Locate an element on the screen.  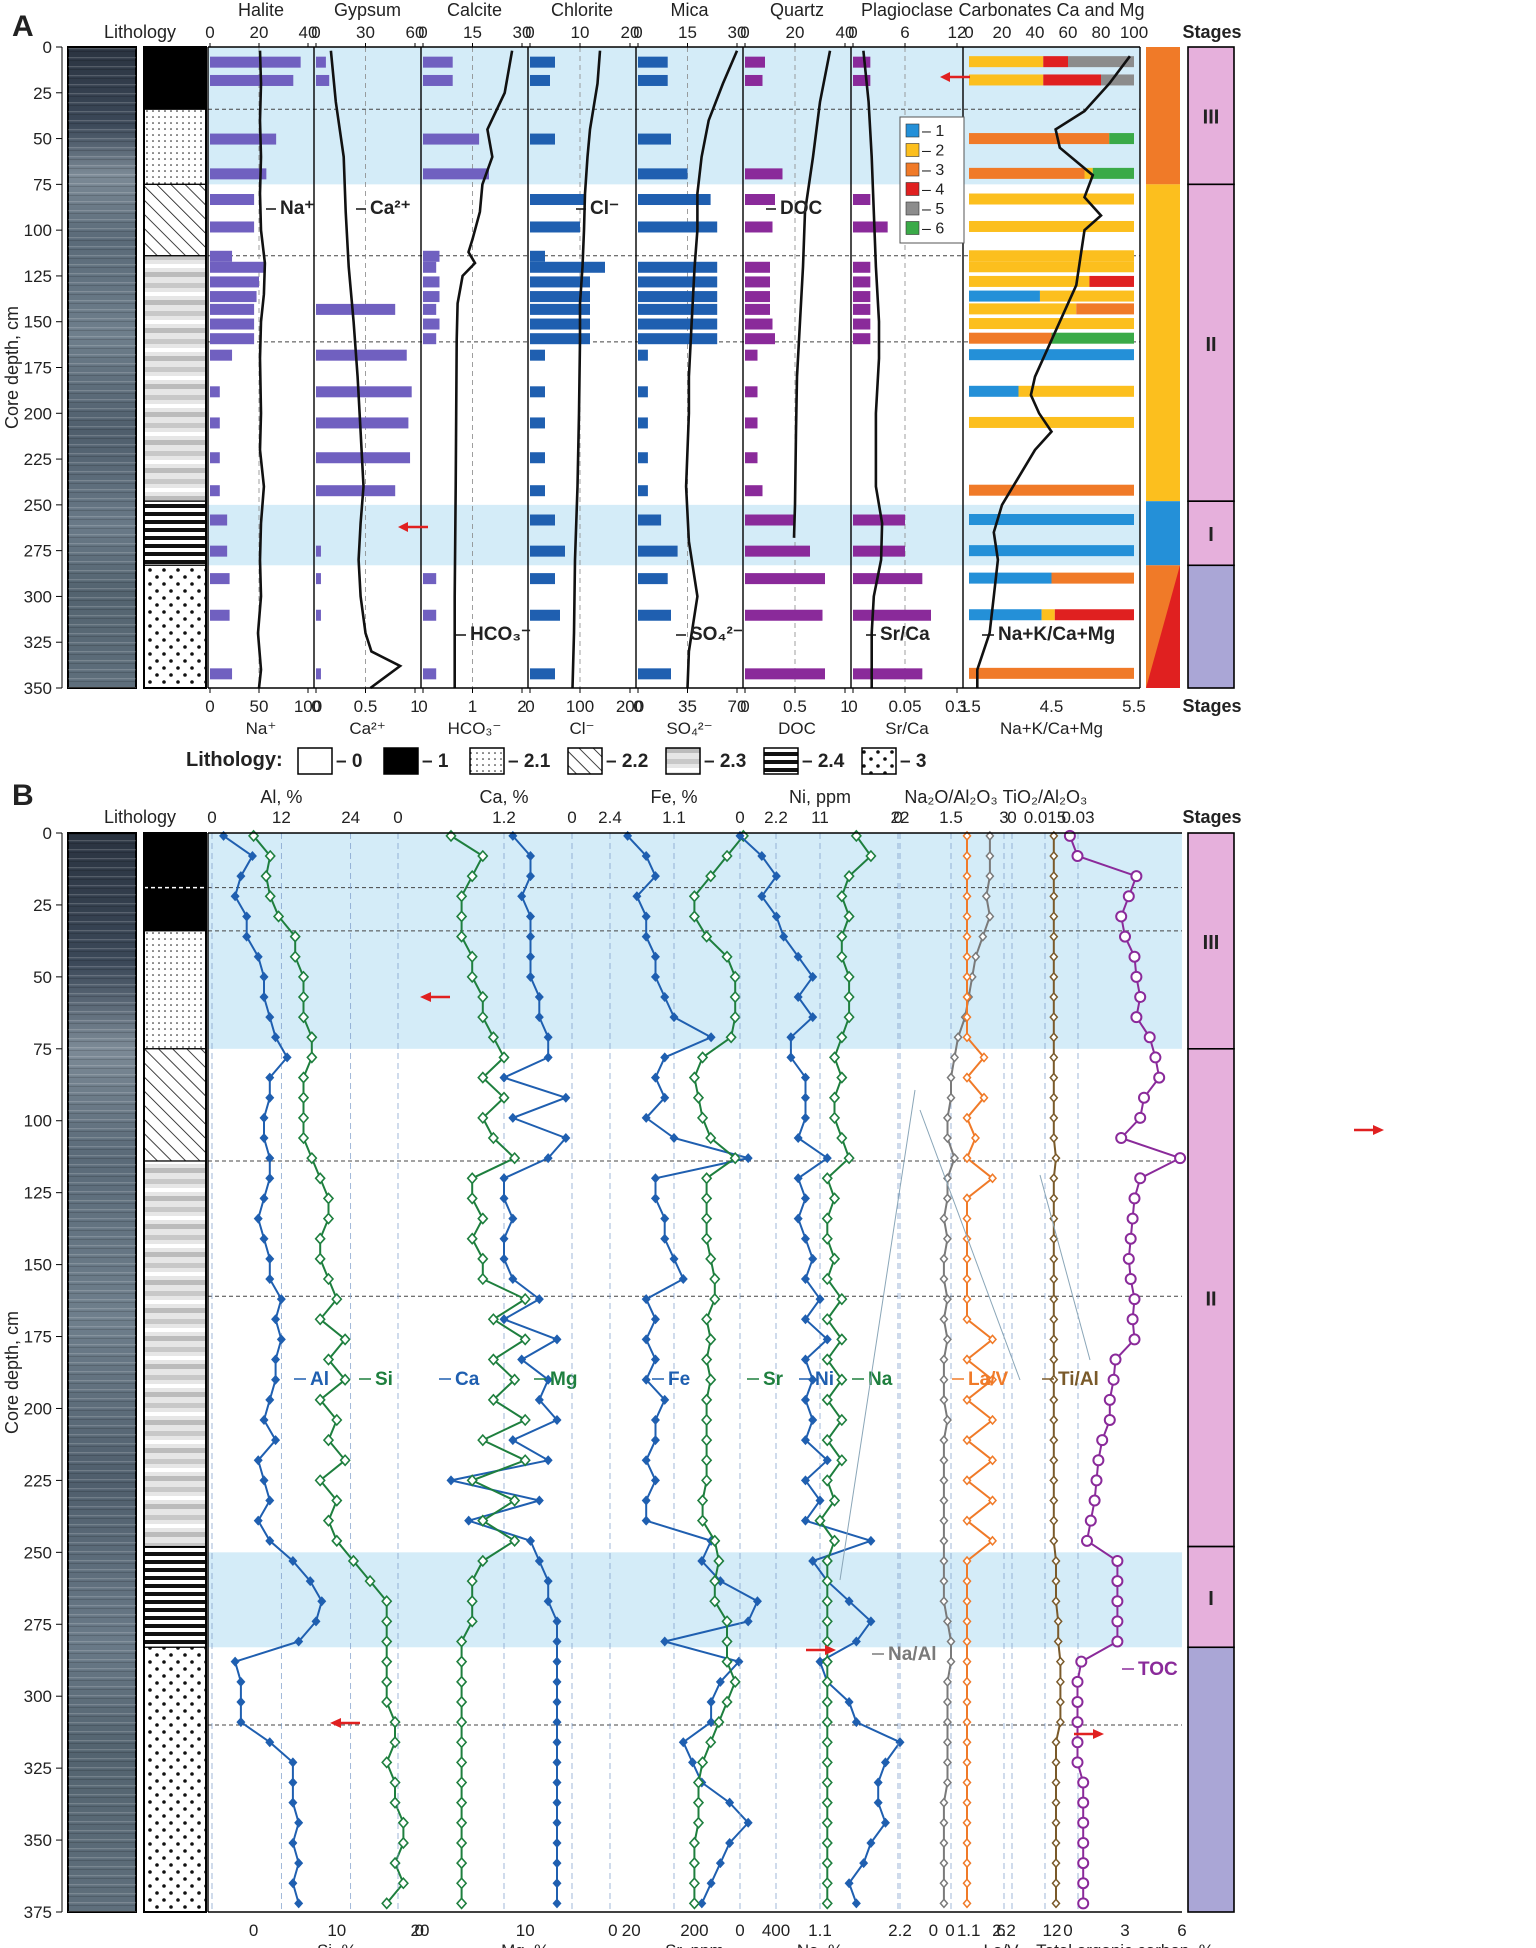
carb-legend-label: – 3 is located at coordinates (933, 170).